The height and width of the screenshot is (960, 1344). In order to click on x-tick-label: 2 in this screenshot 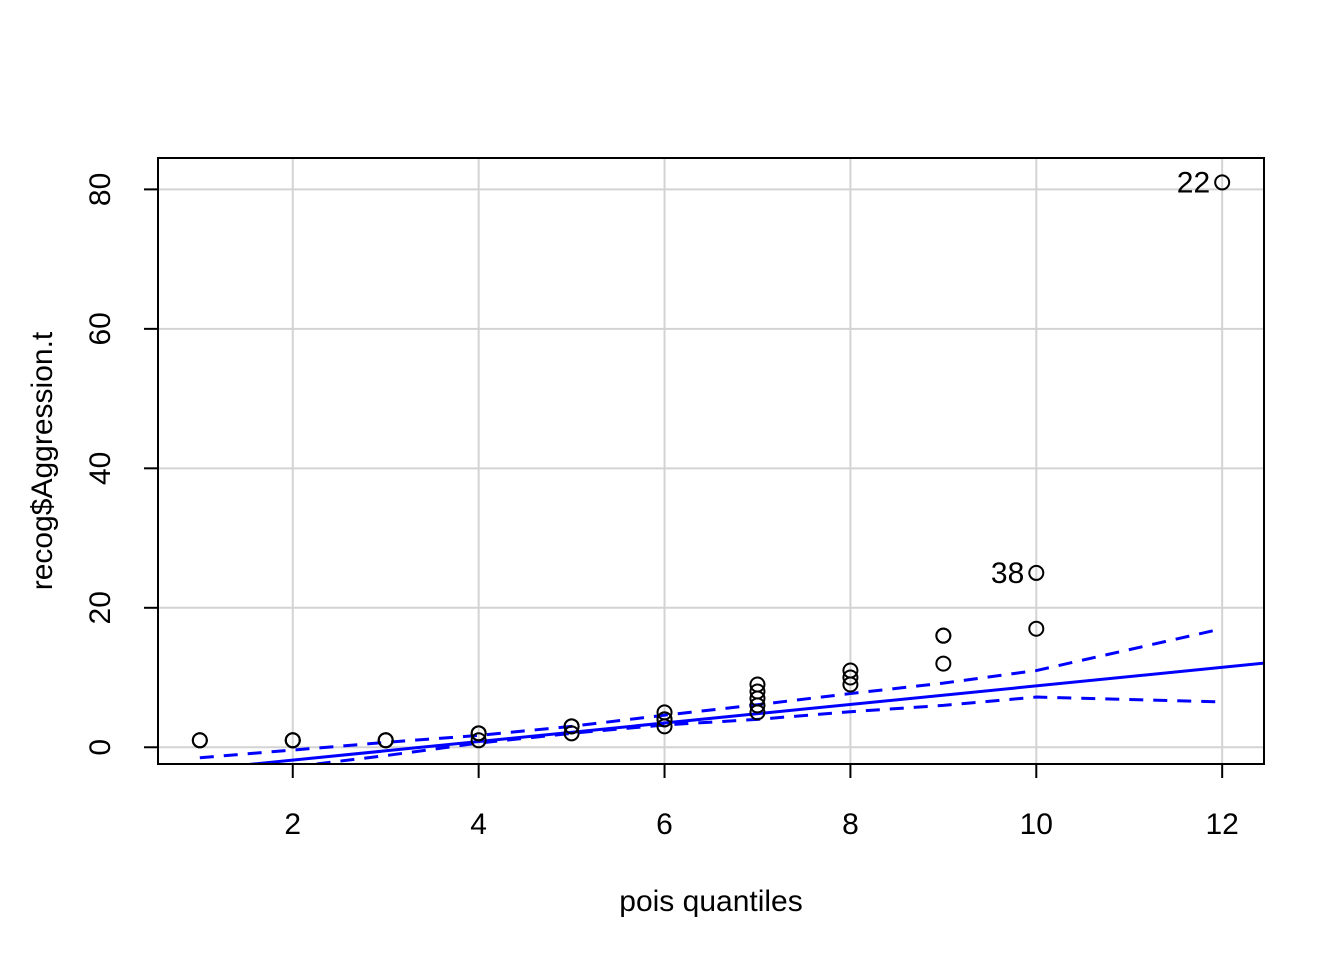, I will do `click(292, 824)`.